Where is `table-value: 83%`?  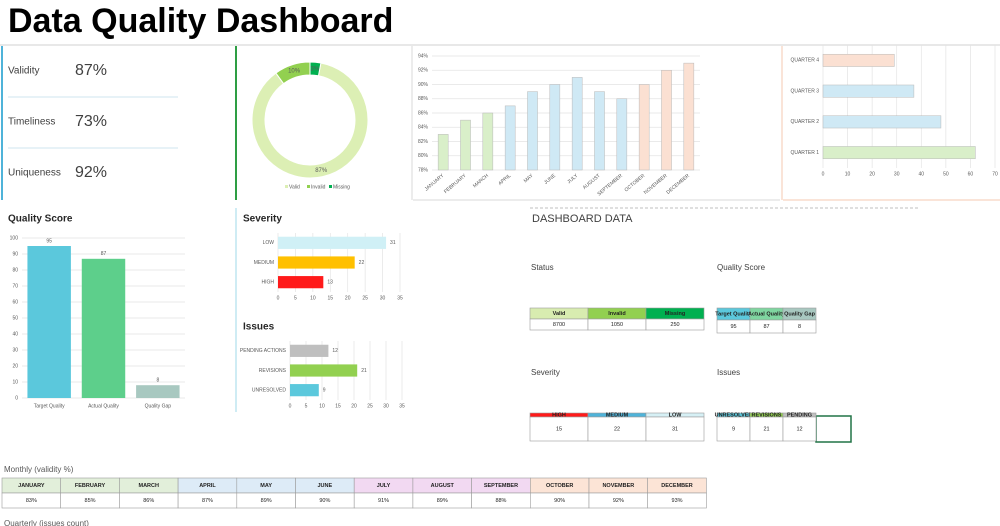 table-value: 83% is located at coordinates (31, 501).